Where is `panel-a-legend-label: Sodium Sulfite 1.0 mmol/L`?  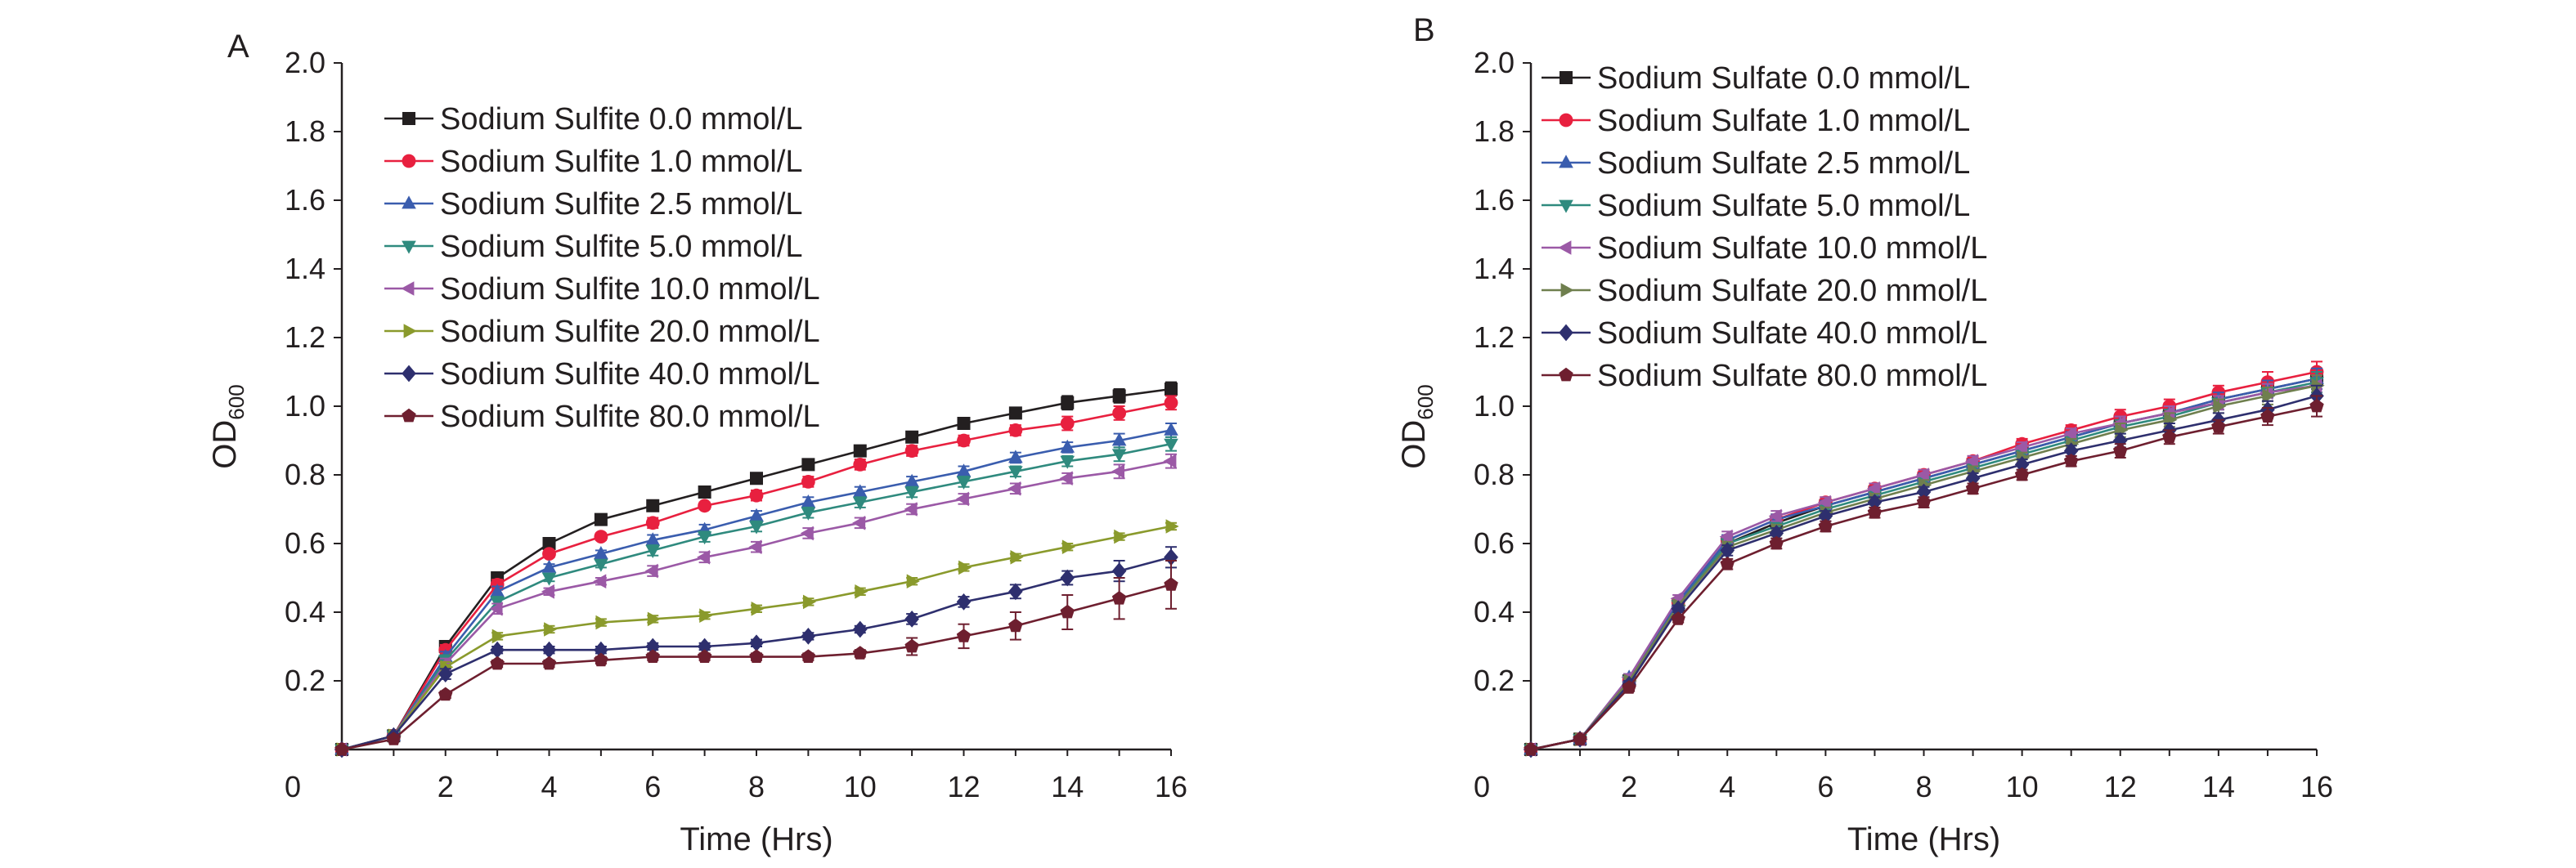 panel-a-legend-label: Sodium Sulfite 1.0 mmol/L is located at coordinates (621, 162).